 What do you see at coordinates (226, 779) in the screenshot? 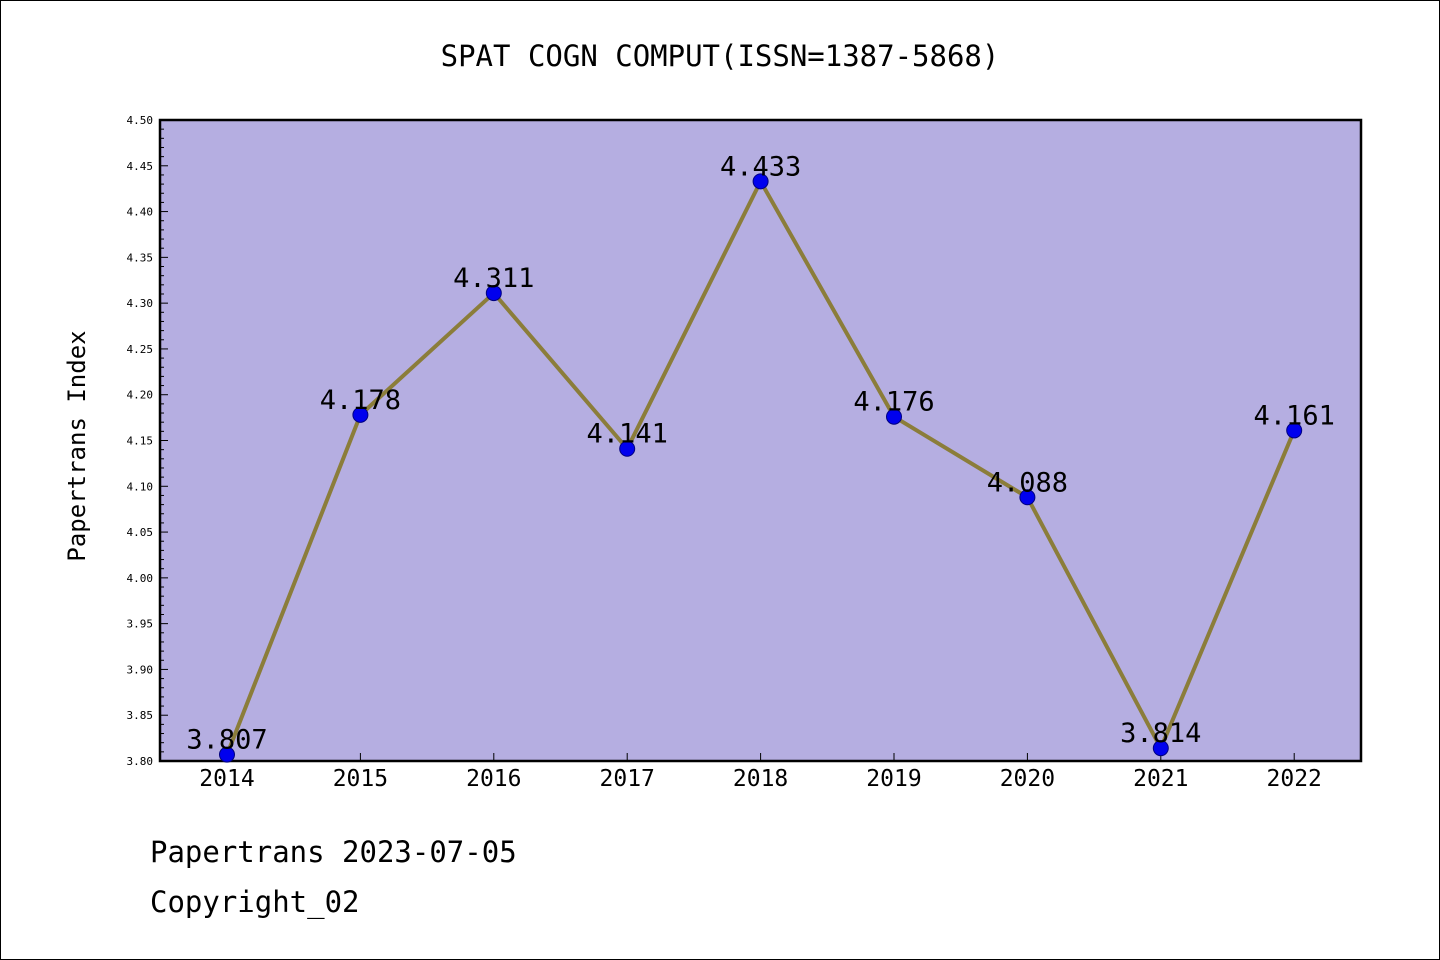
I see `x-tick-label: 2014` at bounding box center [226, 779].